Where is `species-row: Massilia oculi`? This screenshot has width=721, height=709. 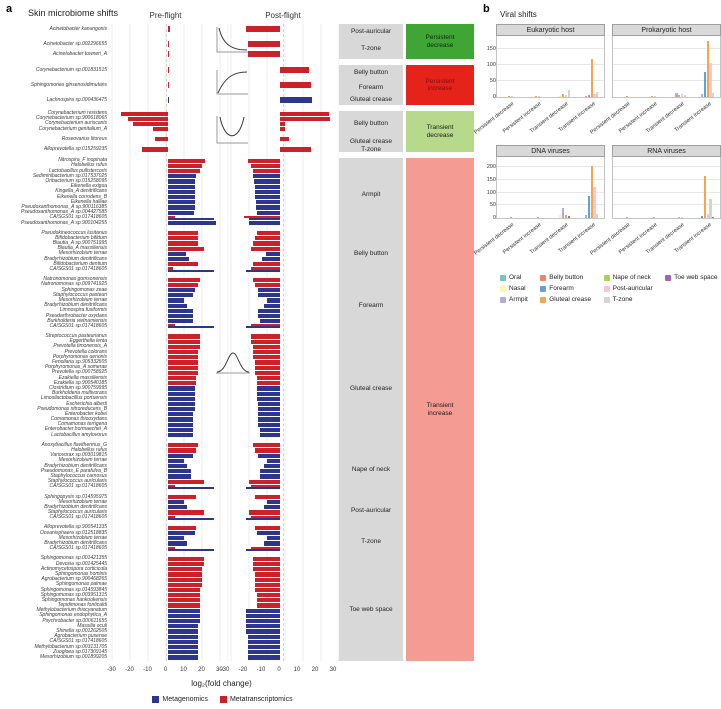
species-row: Massilia oculi is located at coordinates (167, 626).